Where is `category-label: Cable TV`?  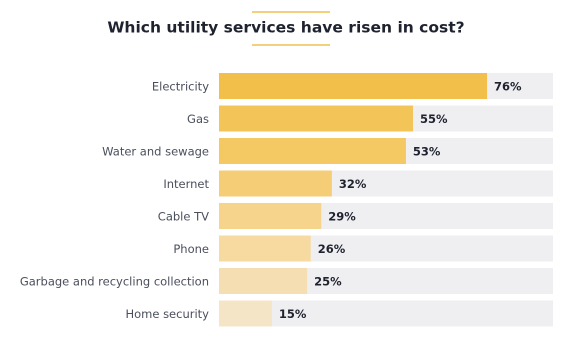 category-label: Cable TV is located at coordinates (183, 217).